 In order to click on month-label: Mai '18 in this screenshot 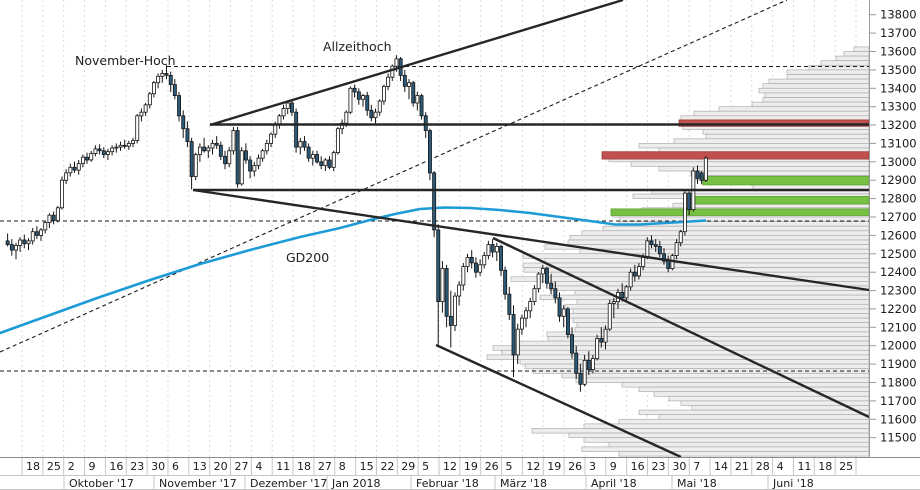, I will do `click(697, 483)`.